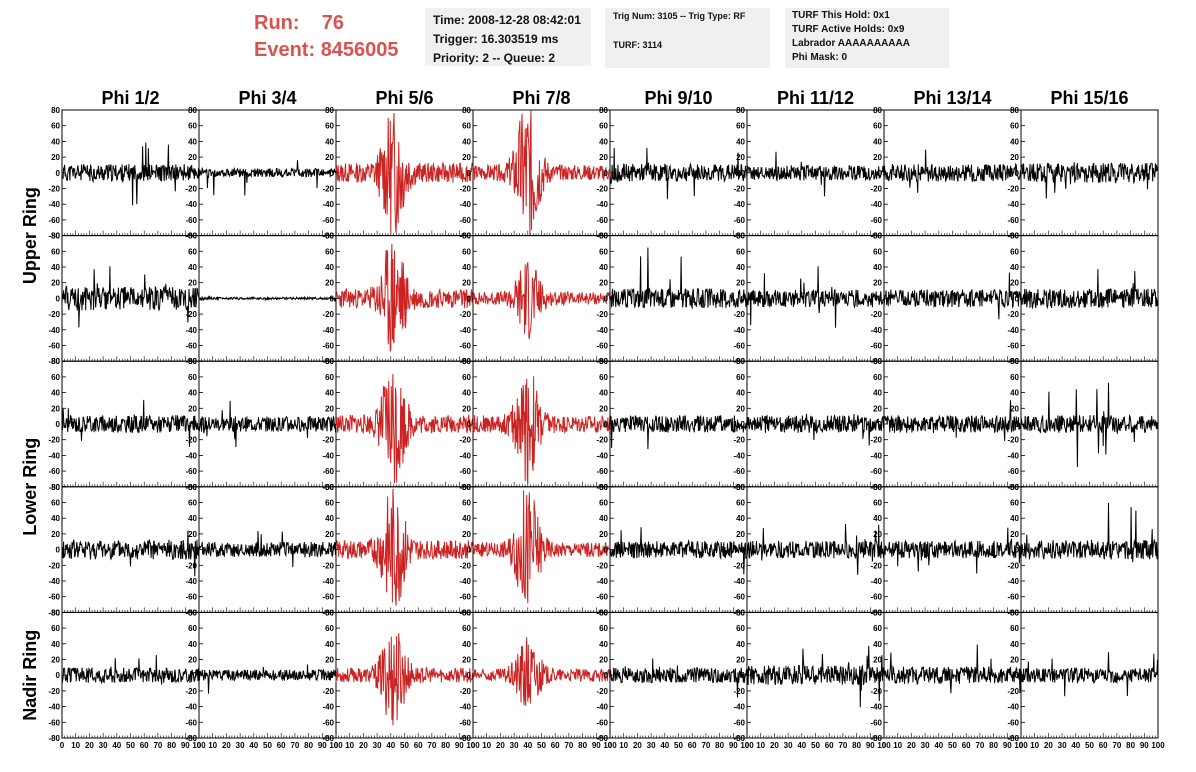 This screenshot has height=772, width=1196. Describe the element at coordinates (820, 57) in the screenshot. I see `phi-mask-text: Phi Mask: 0` at that location.